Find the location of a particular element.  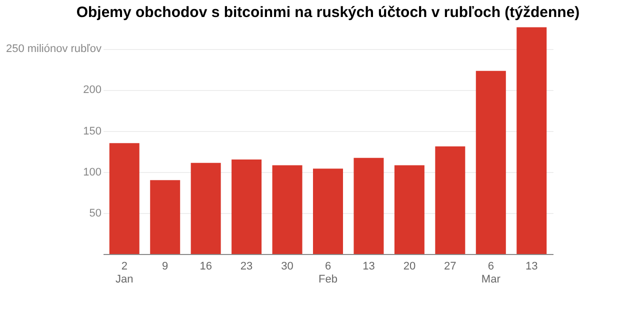

x-tick-label: 16 is located at coordinates (206, 266).